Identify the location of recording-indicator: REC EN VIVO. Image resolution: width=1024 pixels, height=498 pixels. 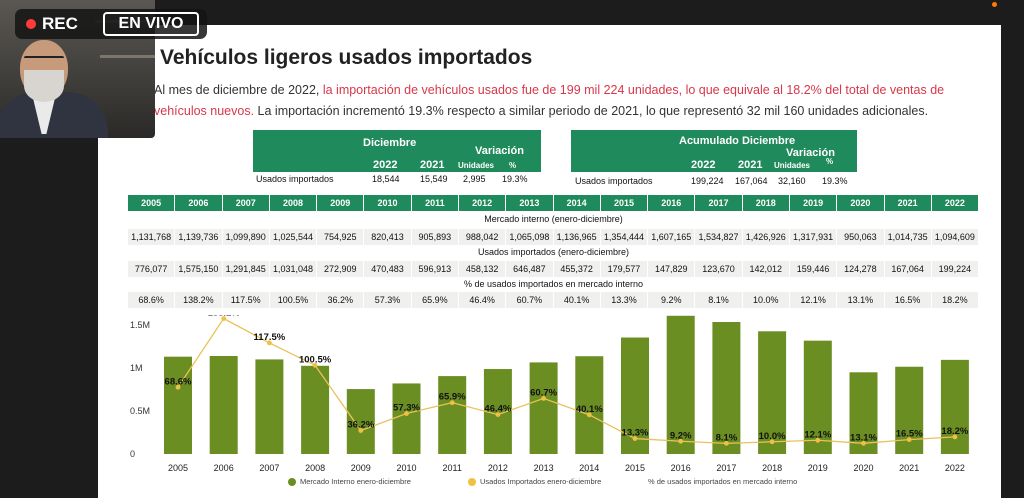
(111, 24).